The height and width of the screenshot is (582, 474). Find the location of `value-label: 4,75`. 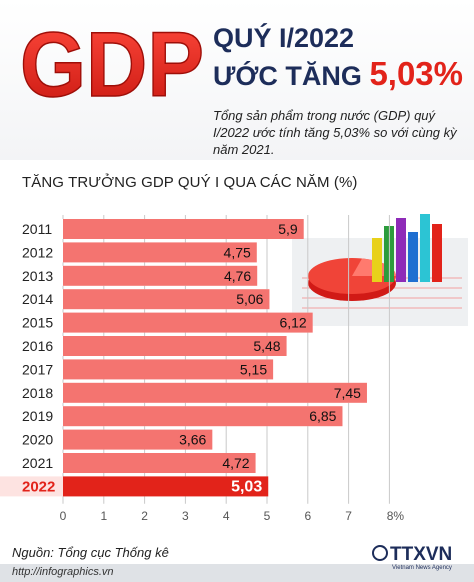

value-label: 4,75 is located at coordinates (237, 252).